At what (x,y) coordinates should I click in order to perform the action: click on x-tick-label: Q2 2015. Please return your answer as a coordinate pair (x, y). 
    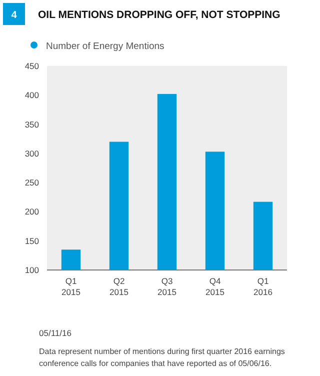
    Looking at the image, I should click on (119, 286).